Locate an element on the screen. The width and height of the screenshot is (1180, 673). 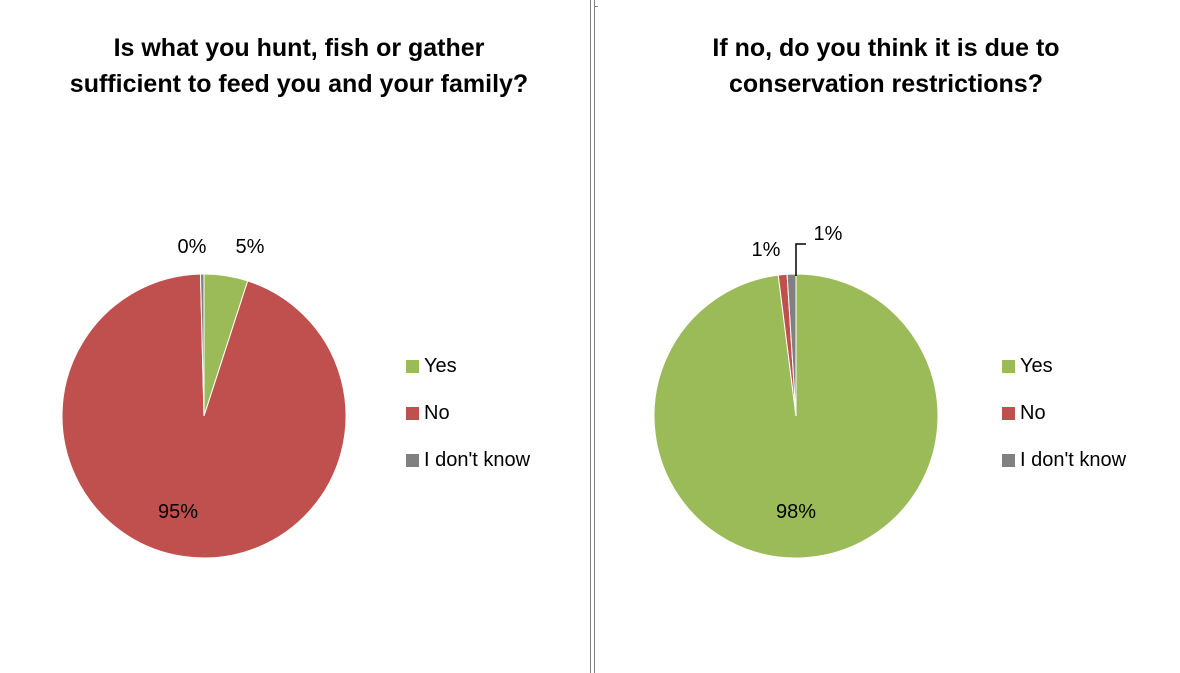
data-label: 5% is located at coordinates (250, 247).